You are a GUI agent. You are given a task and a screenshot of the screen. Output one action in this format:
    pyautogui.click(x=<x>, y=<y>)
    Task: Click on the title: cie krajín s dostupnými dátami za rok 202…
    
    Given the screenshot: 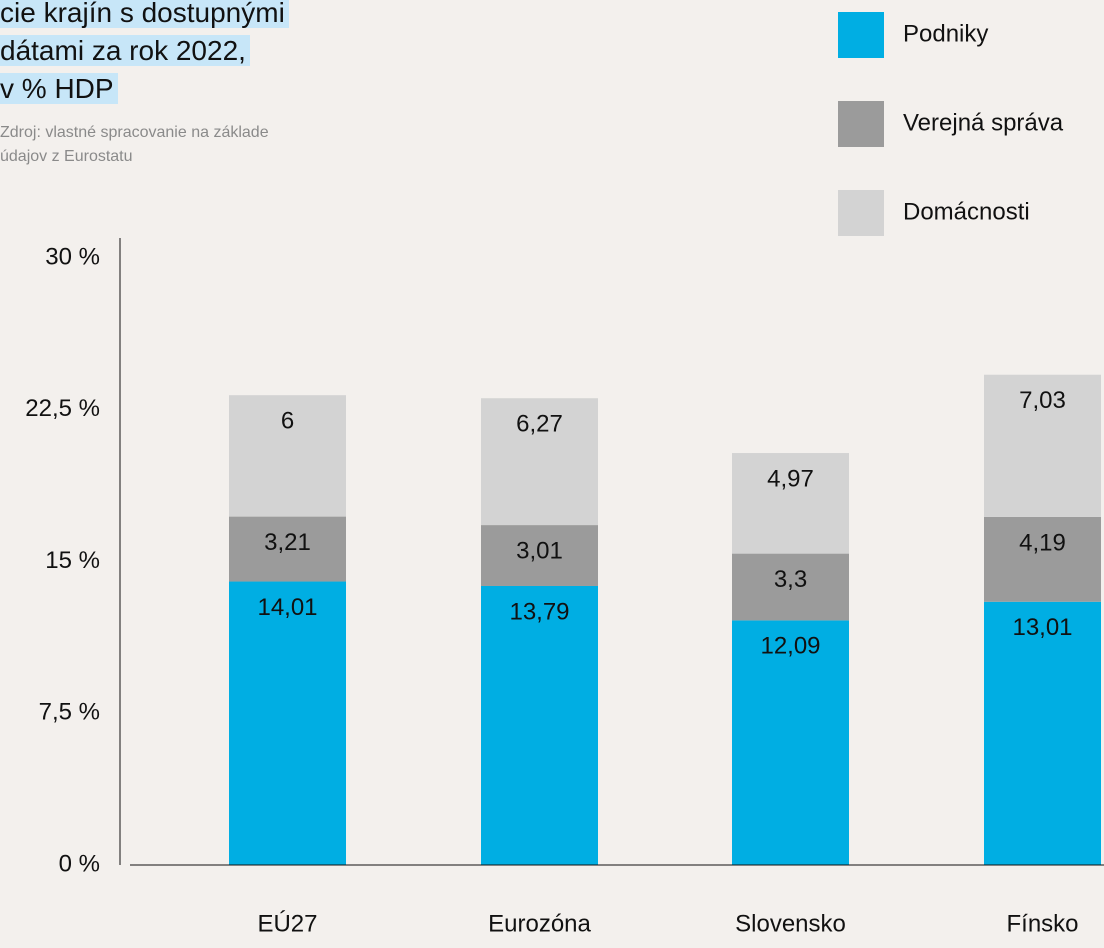 What is the action you would take?
    pyautogui.click(x=144, y=54)
    